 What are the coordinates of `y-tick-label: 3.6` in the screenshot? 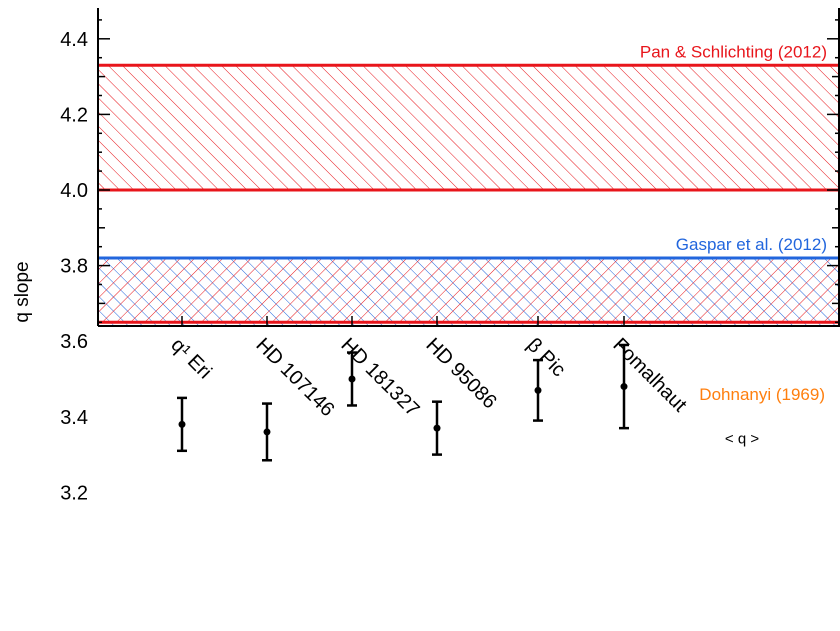 It's located at (74, 342).